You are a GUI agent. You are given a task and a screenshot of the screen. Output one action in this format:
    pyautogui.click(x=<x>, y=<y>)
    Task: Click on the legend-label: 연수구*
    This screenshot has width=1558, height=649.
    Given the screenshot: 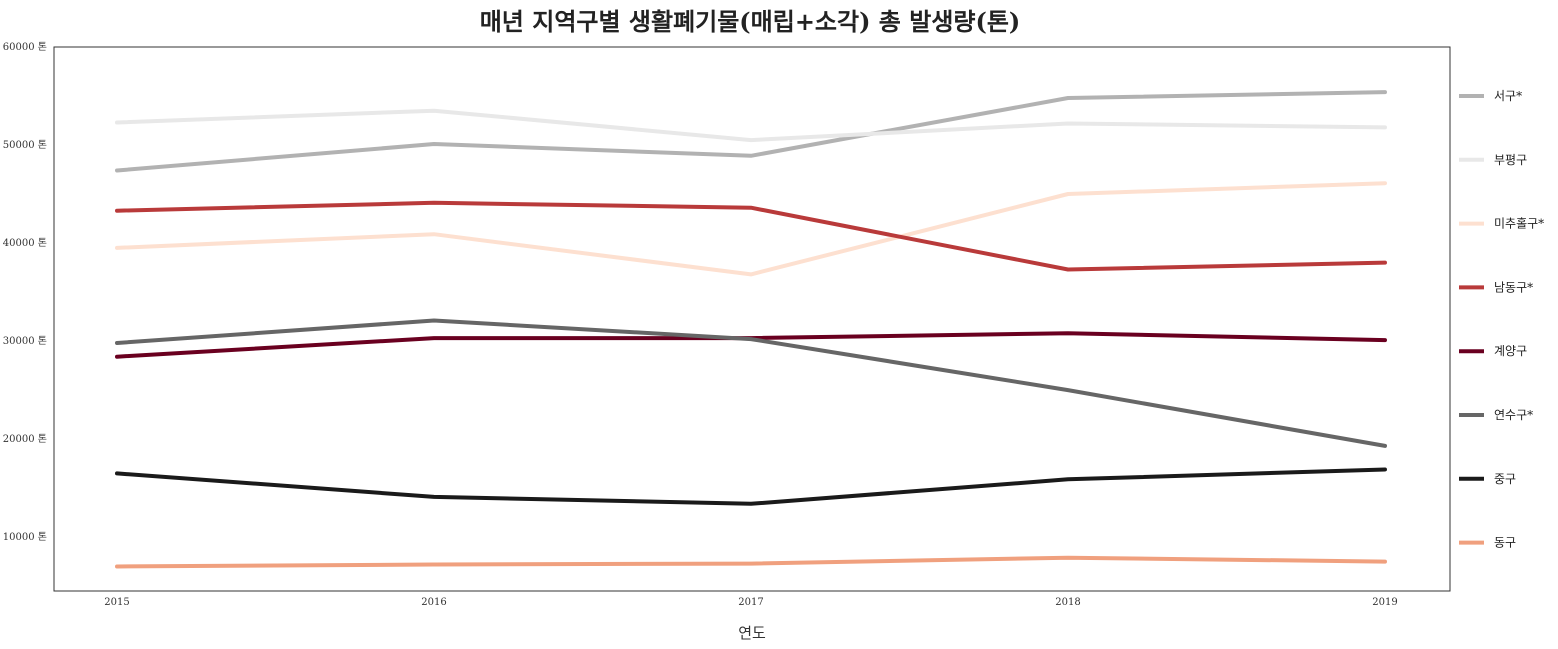 What is the action you would take?
    pyautogui.click(x=1513, y=415)
    